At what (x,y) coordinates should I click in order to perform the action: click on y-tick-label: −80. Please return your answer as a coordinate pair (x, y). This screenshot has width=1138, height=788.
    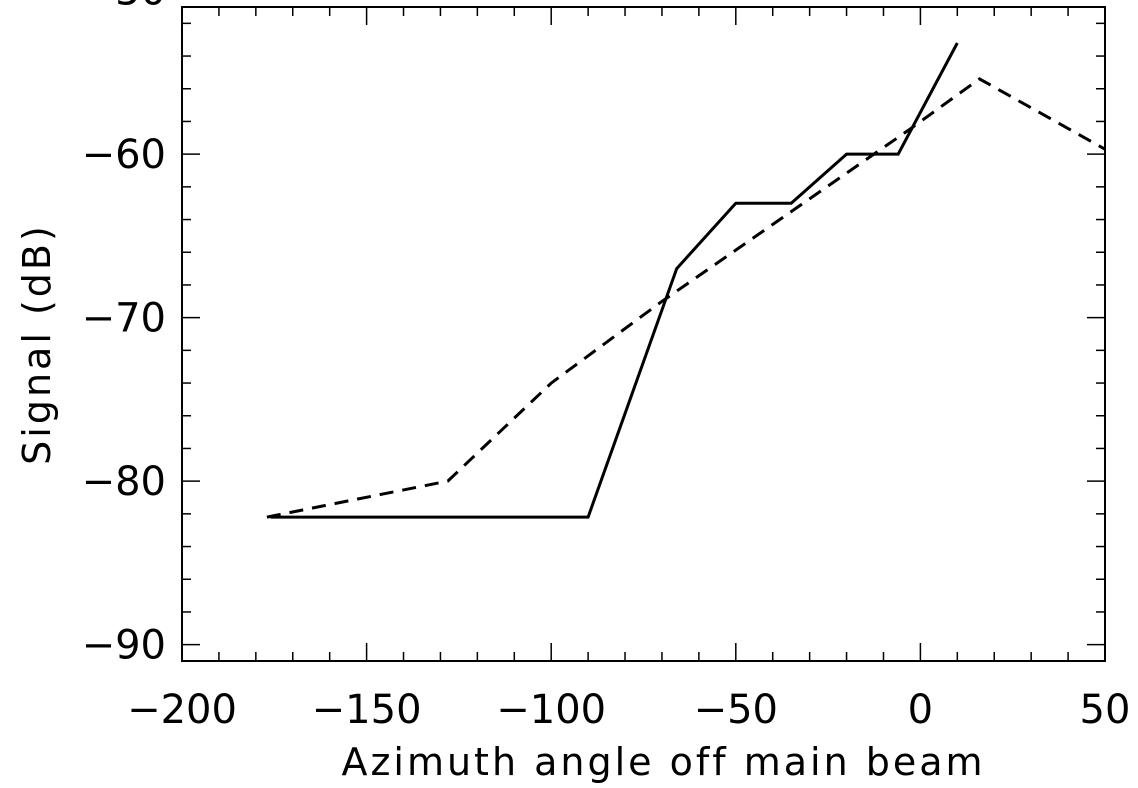
    Looking at the image, I should click on (124, 482).